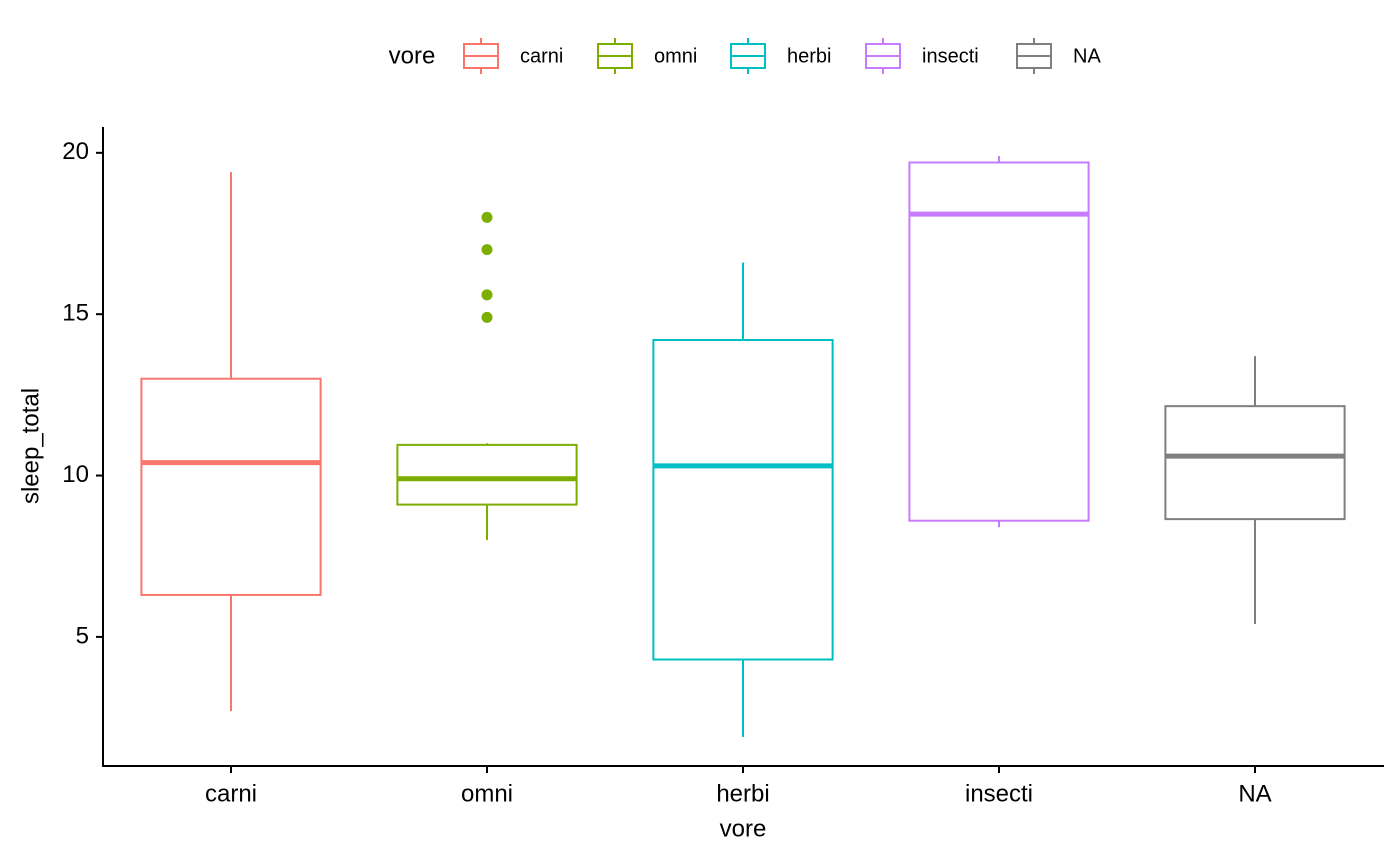  Describe the element at coordinates (412, 55) in the screenshot. I see `legend-title: vore` at that location.